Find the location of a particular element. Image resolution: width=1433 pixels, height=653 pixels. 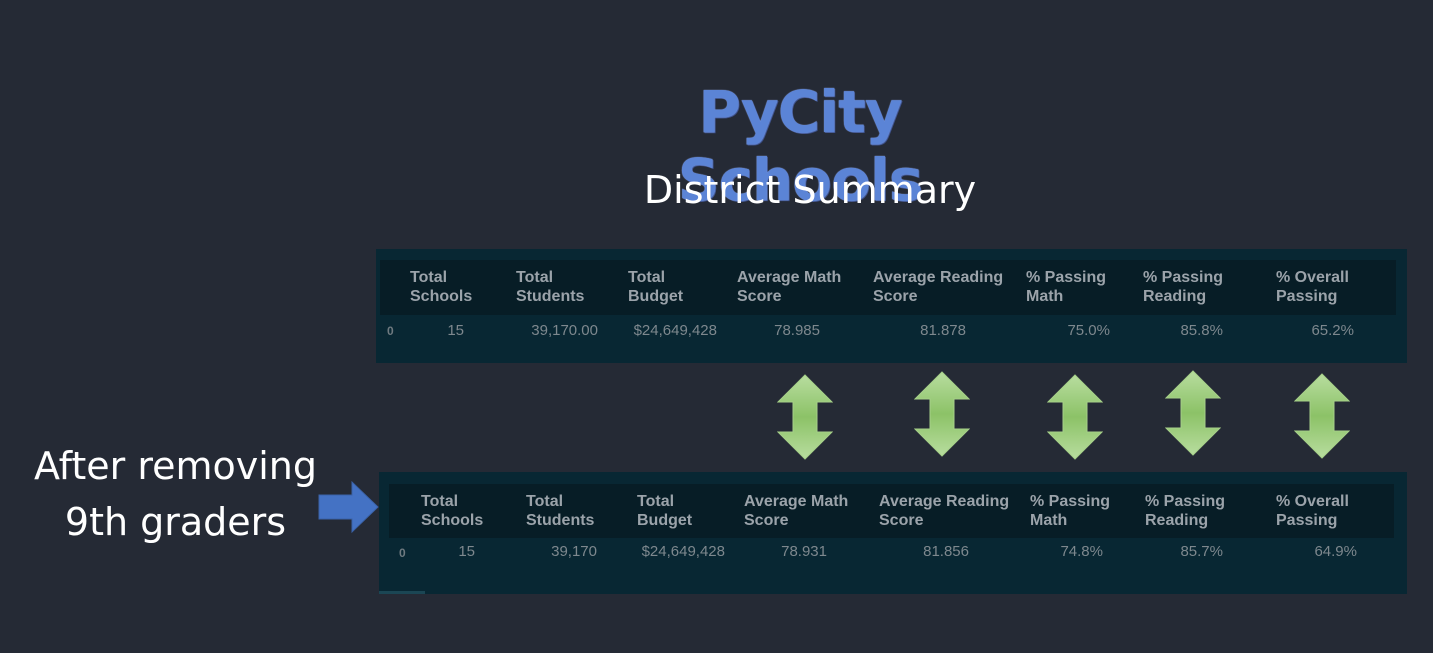

cell-average-reading: 81.878 is located at coordinates (943, 330).